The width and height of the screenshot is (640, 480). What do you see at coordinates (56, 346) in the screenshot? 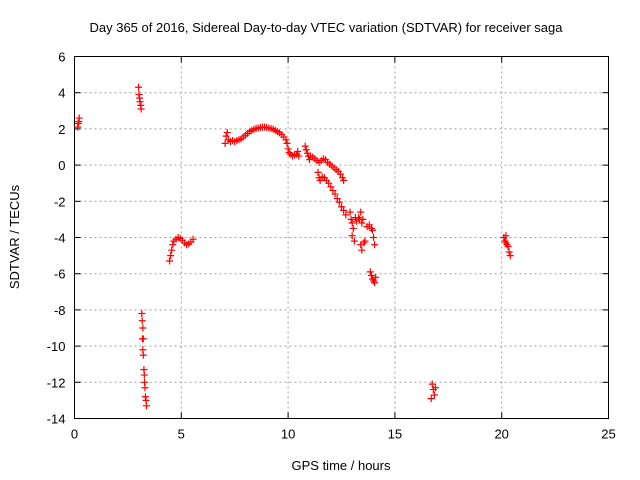
I see `y-tick-label: -10` at bounding box center [56, 346].